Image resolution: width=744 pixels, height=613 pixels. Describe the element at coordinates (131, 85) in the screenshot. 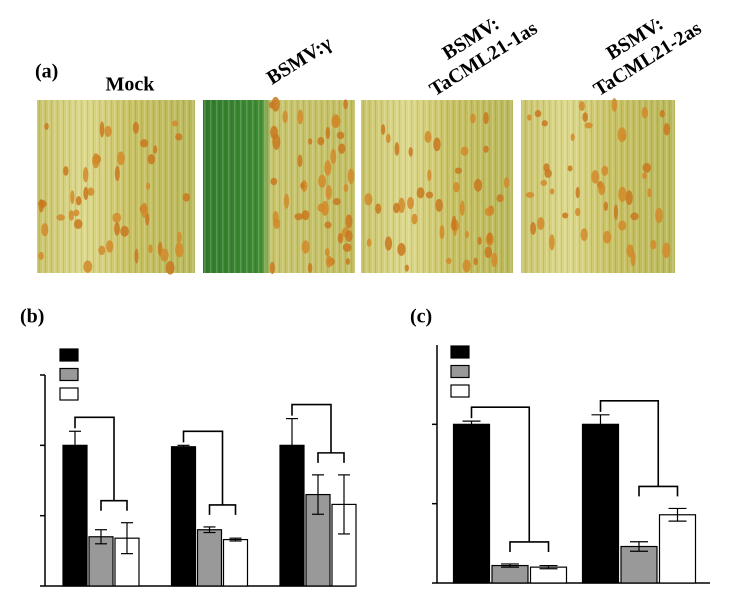

I see `photo-label: Mock` at that location.